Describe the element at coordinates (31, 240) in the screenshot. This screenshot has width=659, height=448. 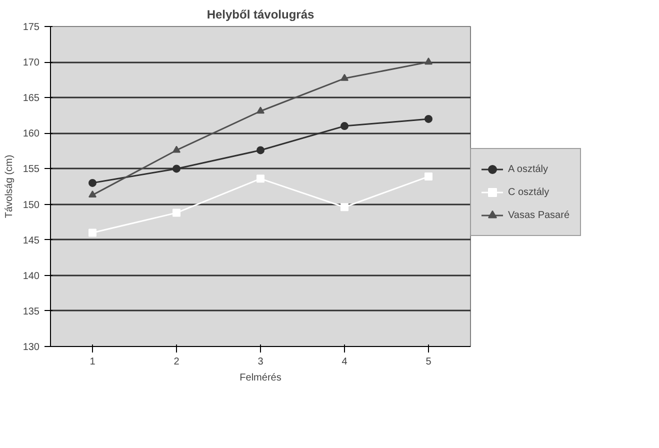
I see `y-tick-label: 145` at that location.